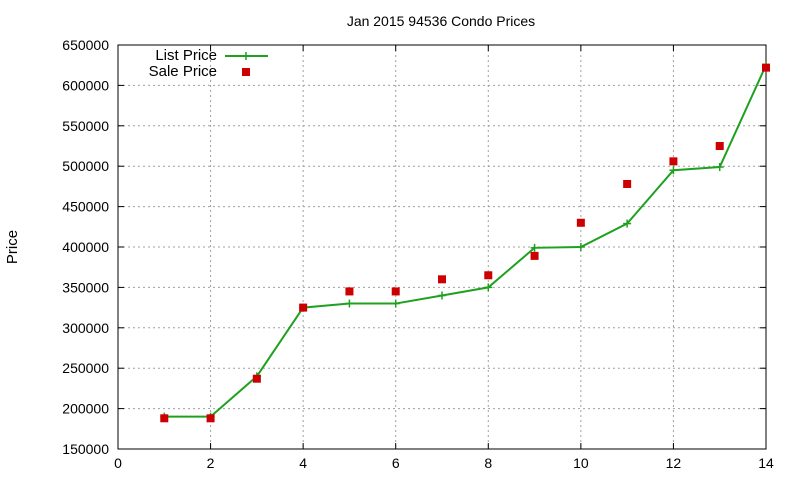  What do you see at coordinates (186, 55) in the screenshot?
I see `legend-label-list-price: List Price` at bounding box center [186, 55].